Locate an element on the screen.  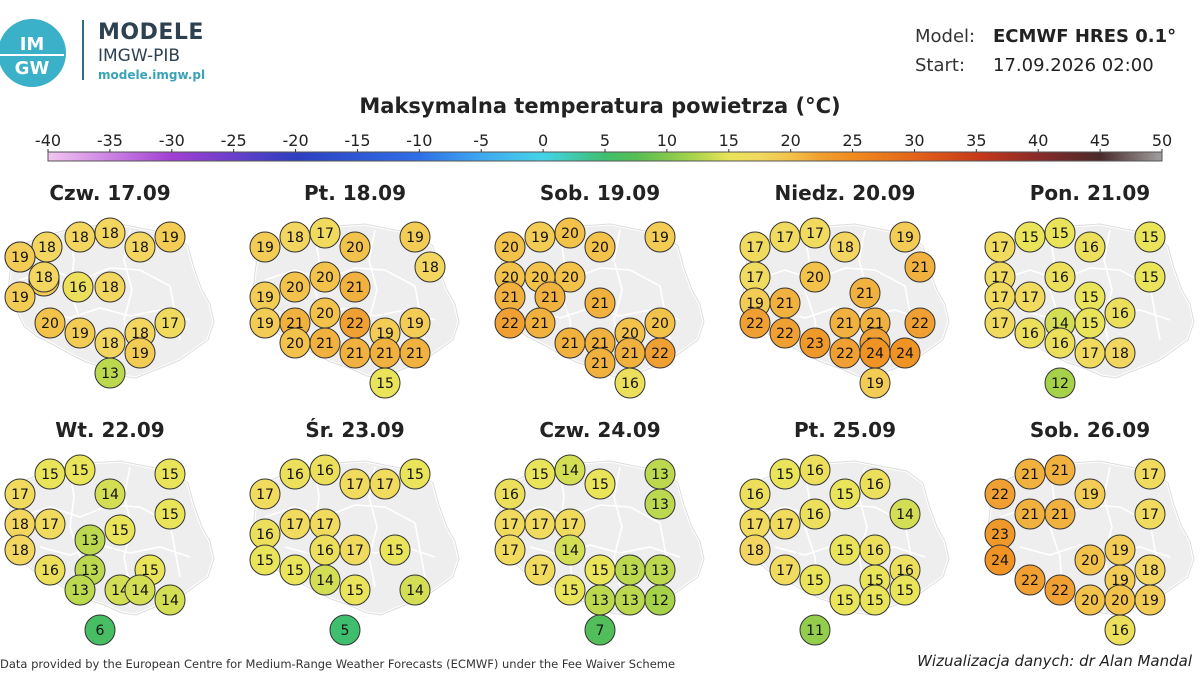
temperature-value: 23 is located at coordinates (815, 344).